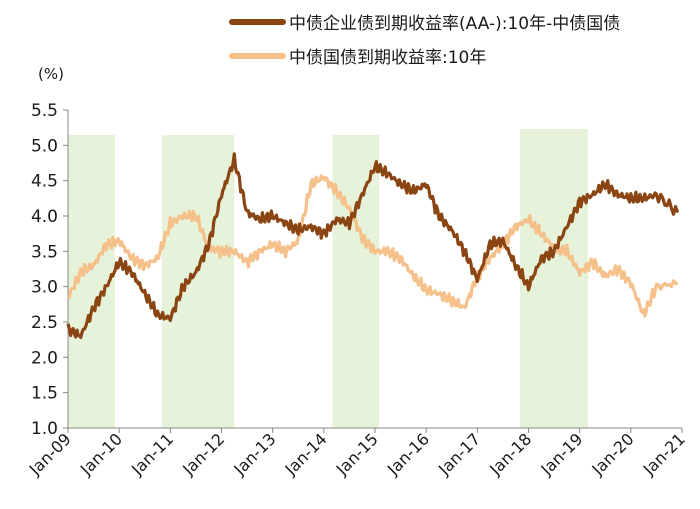  What do you see at coordinates (44, 429) in the screenshot?
I see `y-tick-label: 1.0` at bounding box center [44, 429].